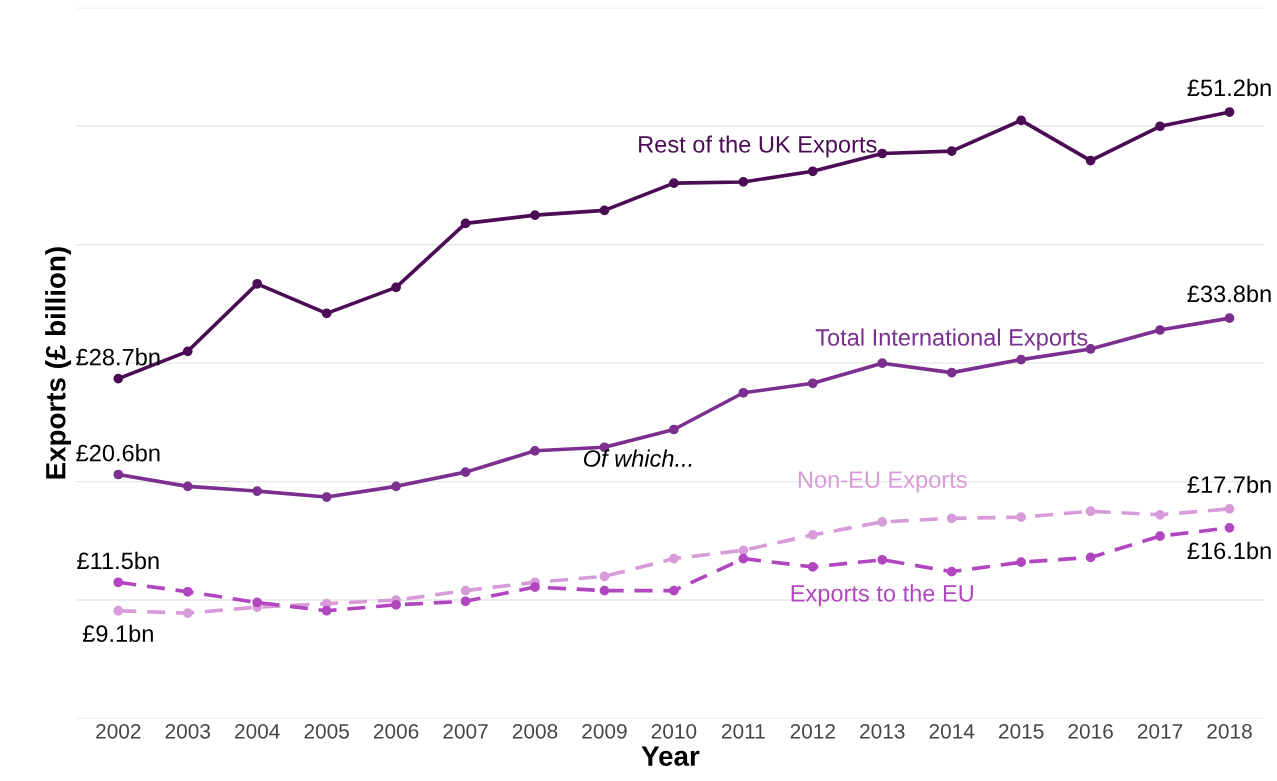 This screenshot has height=781, width=1277. What do you see at coordinates (465, 731) in the screenshot?
I see `x-tick-label: 2007` at bounding box center [465, 731].